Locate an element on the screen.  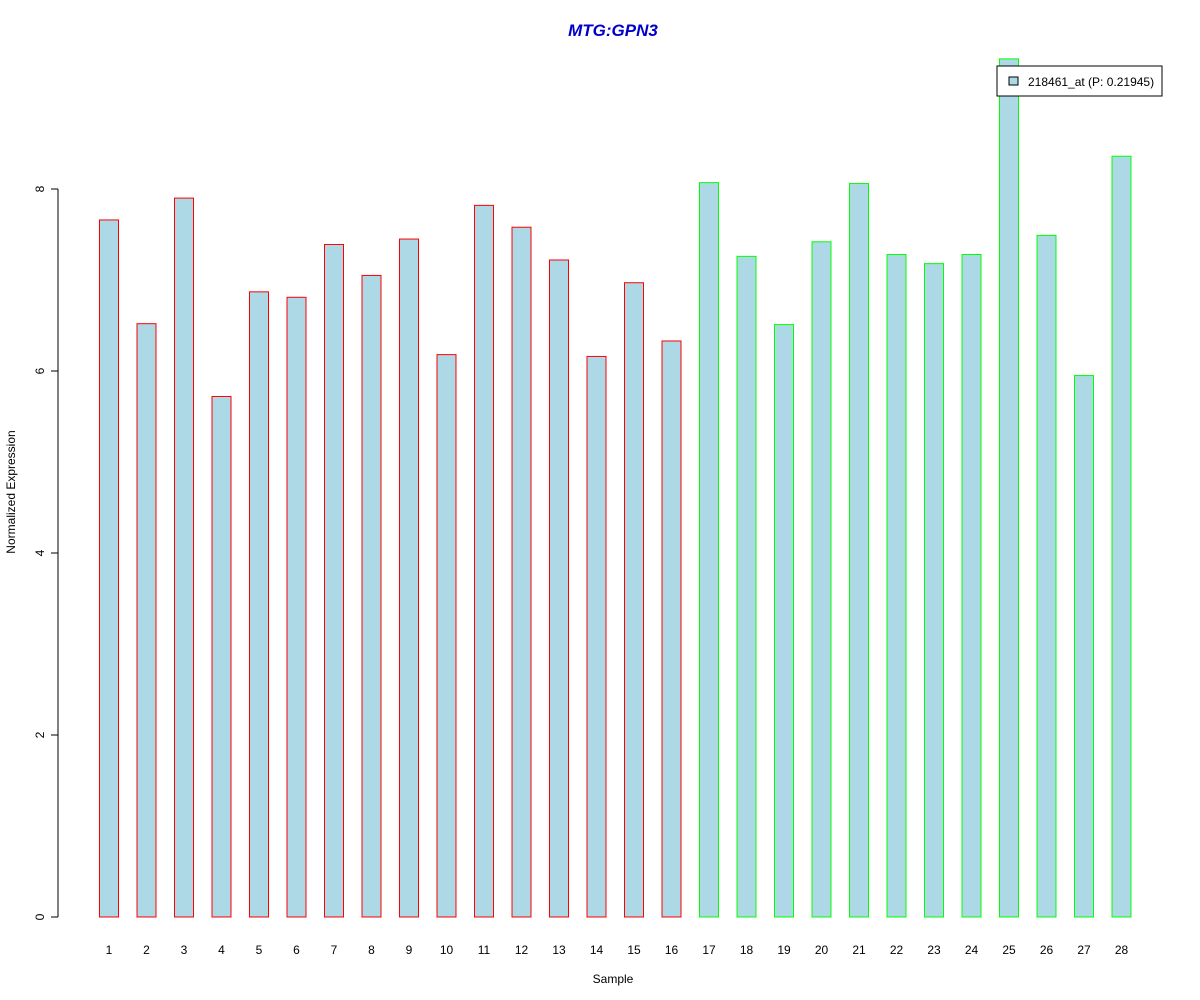
x-tick-label: 27 is located at coordinates (1084, 950).